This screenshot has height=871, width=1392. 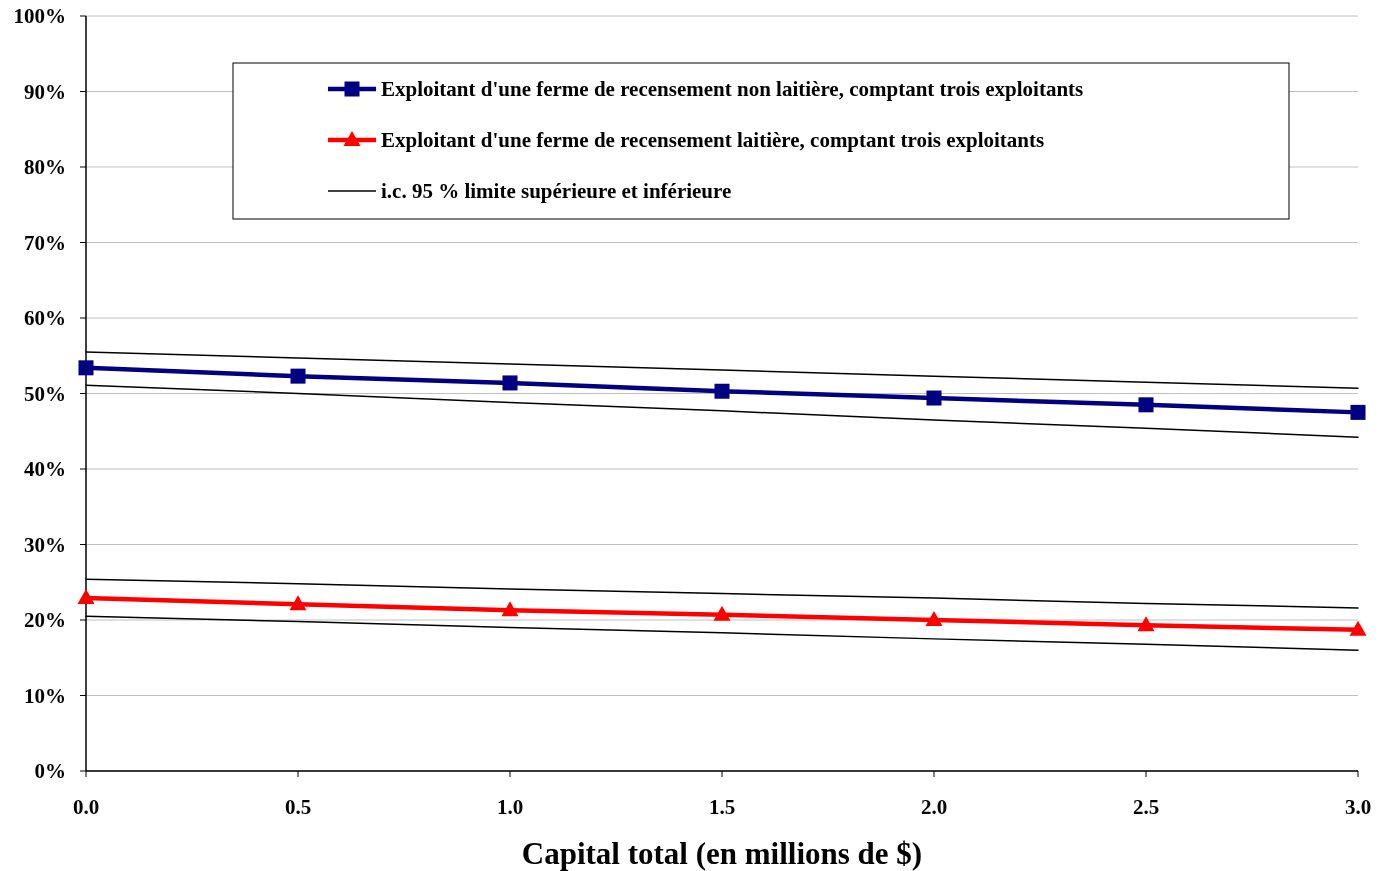 What do you see at coordinates (39, 16) in the screenshot?
I see `y-tick-label: 100%` at bounding box center [39, 16].